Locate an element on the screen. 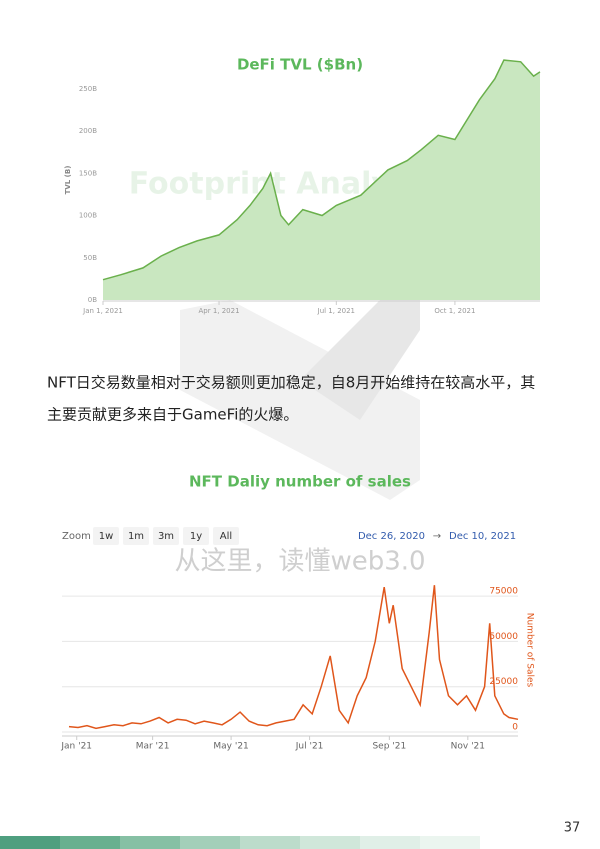 This screenshot has width=600, height=849. x-tick-label: May '21 is located at coordinates (230, 747).